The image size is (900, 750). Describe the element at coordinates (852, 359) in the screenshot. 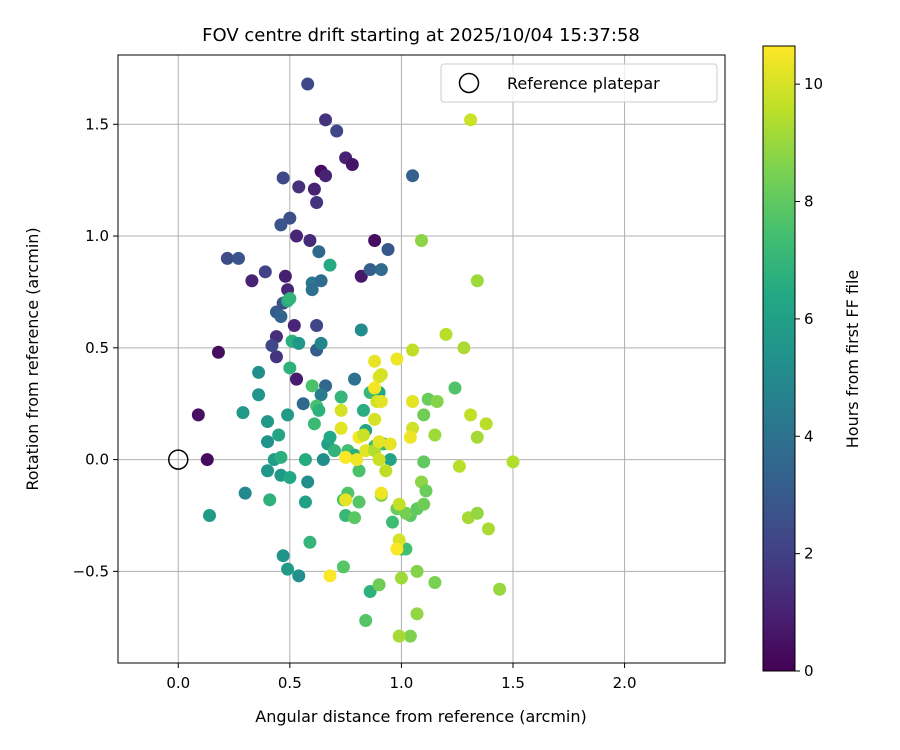

I see `colorbar-label: Hours from first FF file` at that location.